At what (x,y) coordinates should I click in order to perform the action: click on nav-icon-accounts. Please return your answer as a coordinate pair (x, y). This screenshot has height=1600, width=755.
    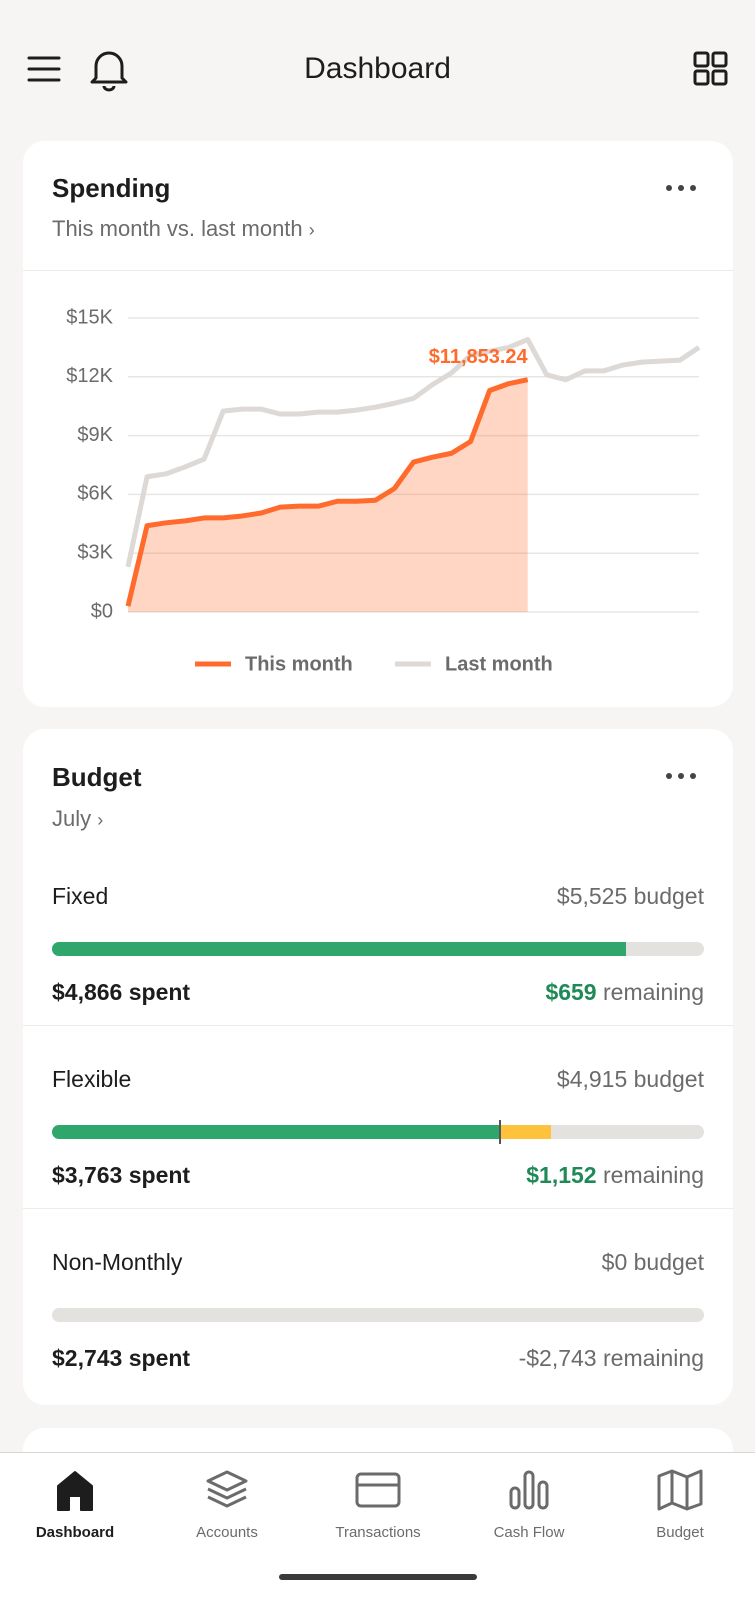
    Looking at the image, I should click on (227, 1490).